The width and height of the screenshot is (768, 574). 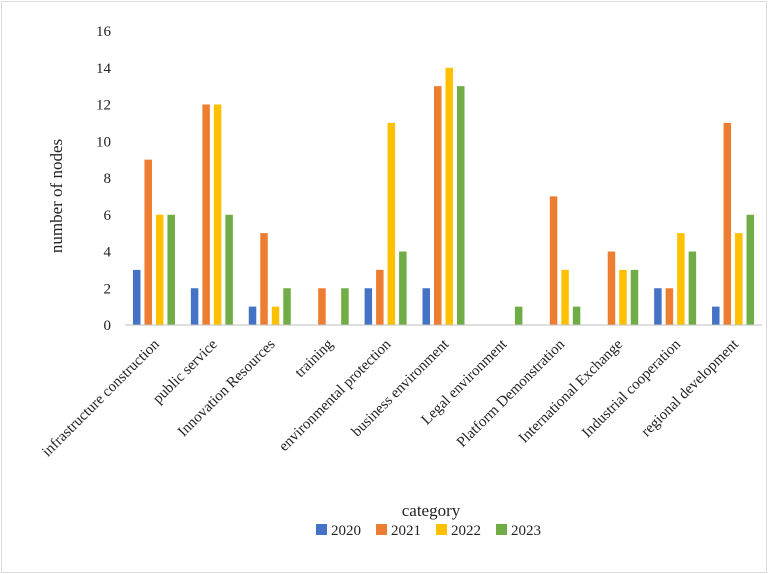 I want to click on legend-label: 2022, so click(x=466, y=531).